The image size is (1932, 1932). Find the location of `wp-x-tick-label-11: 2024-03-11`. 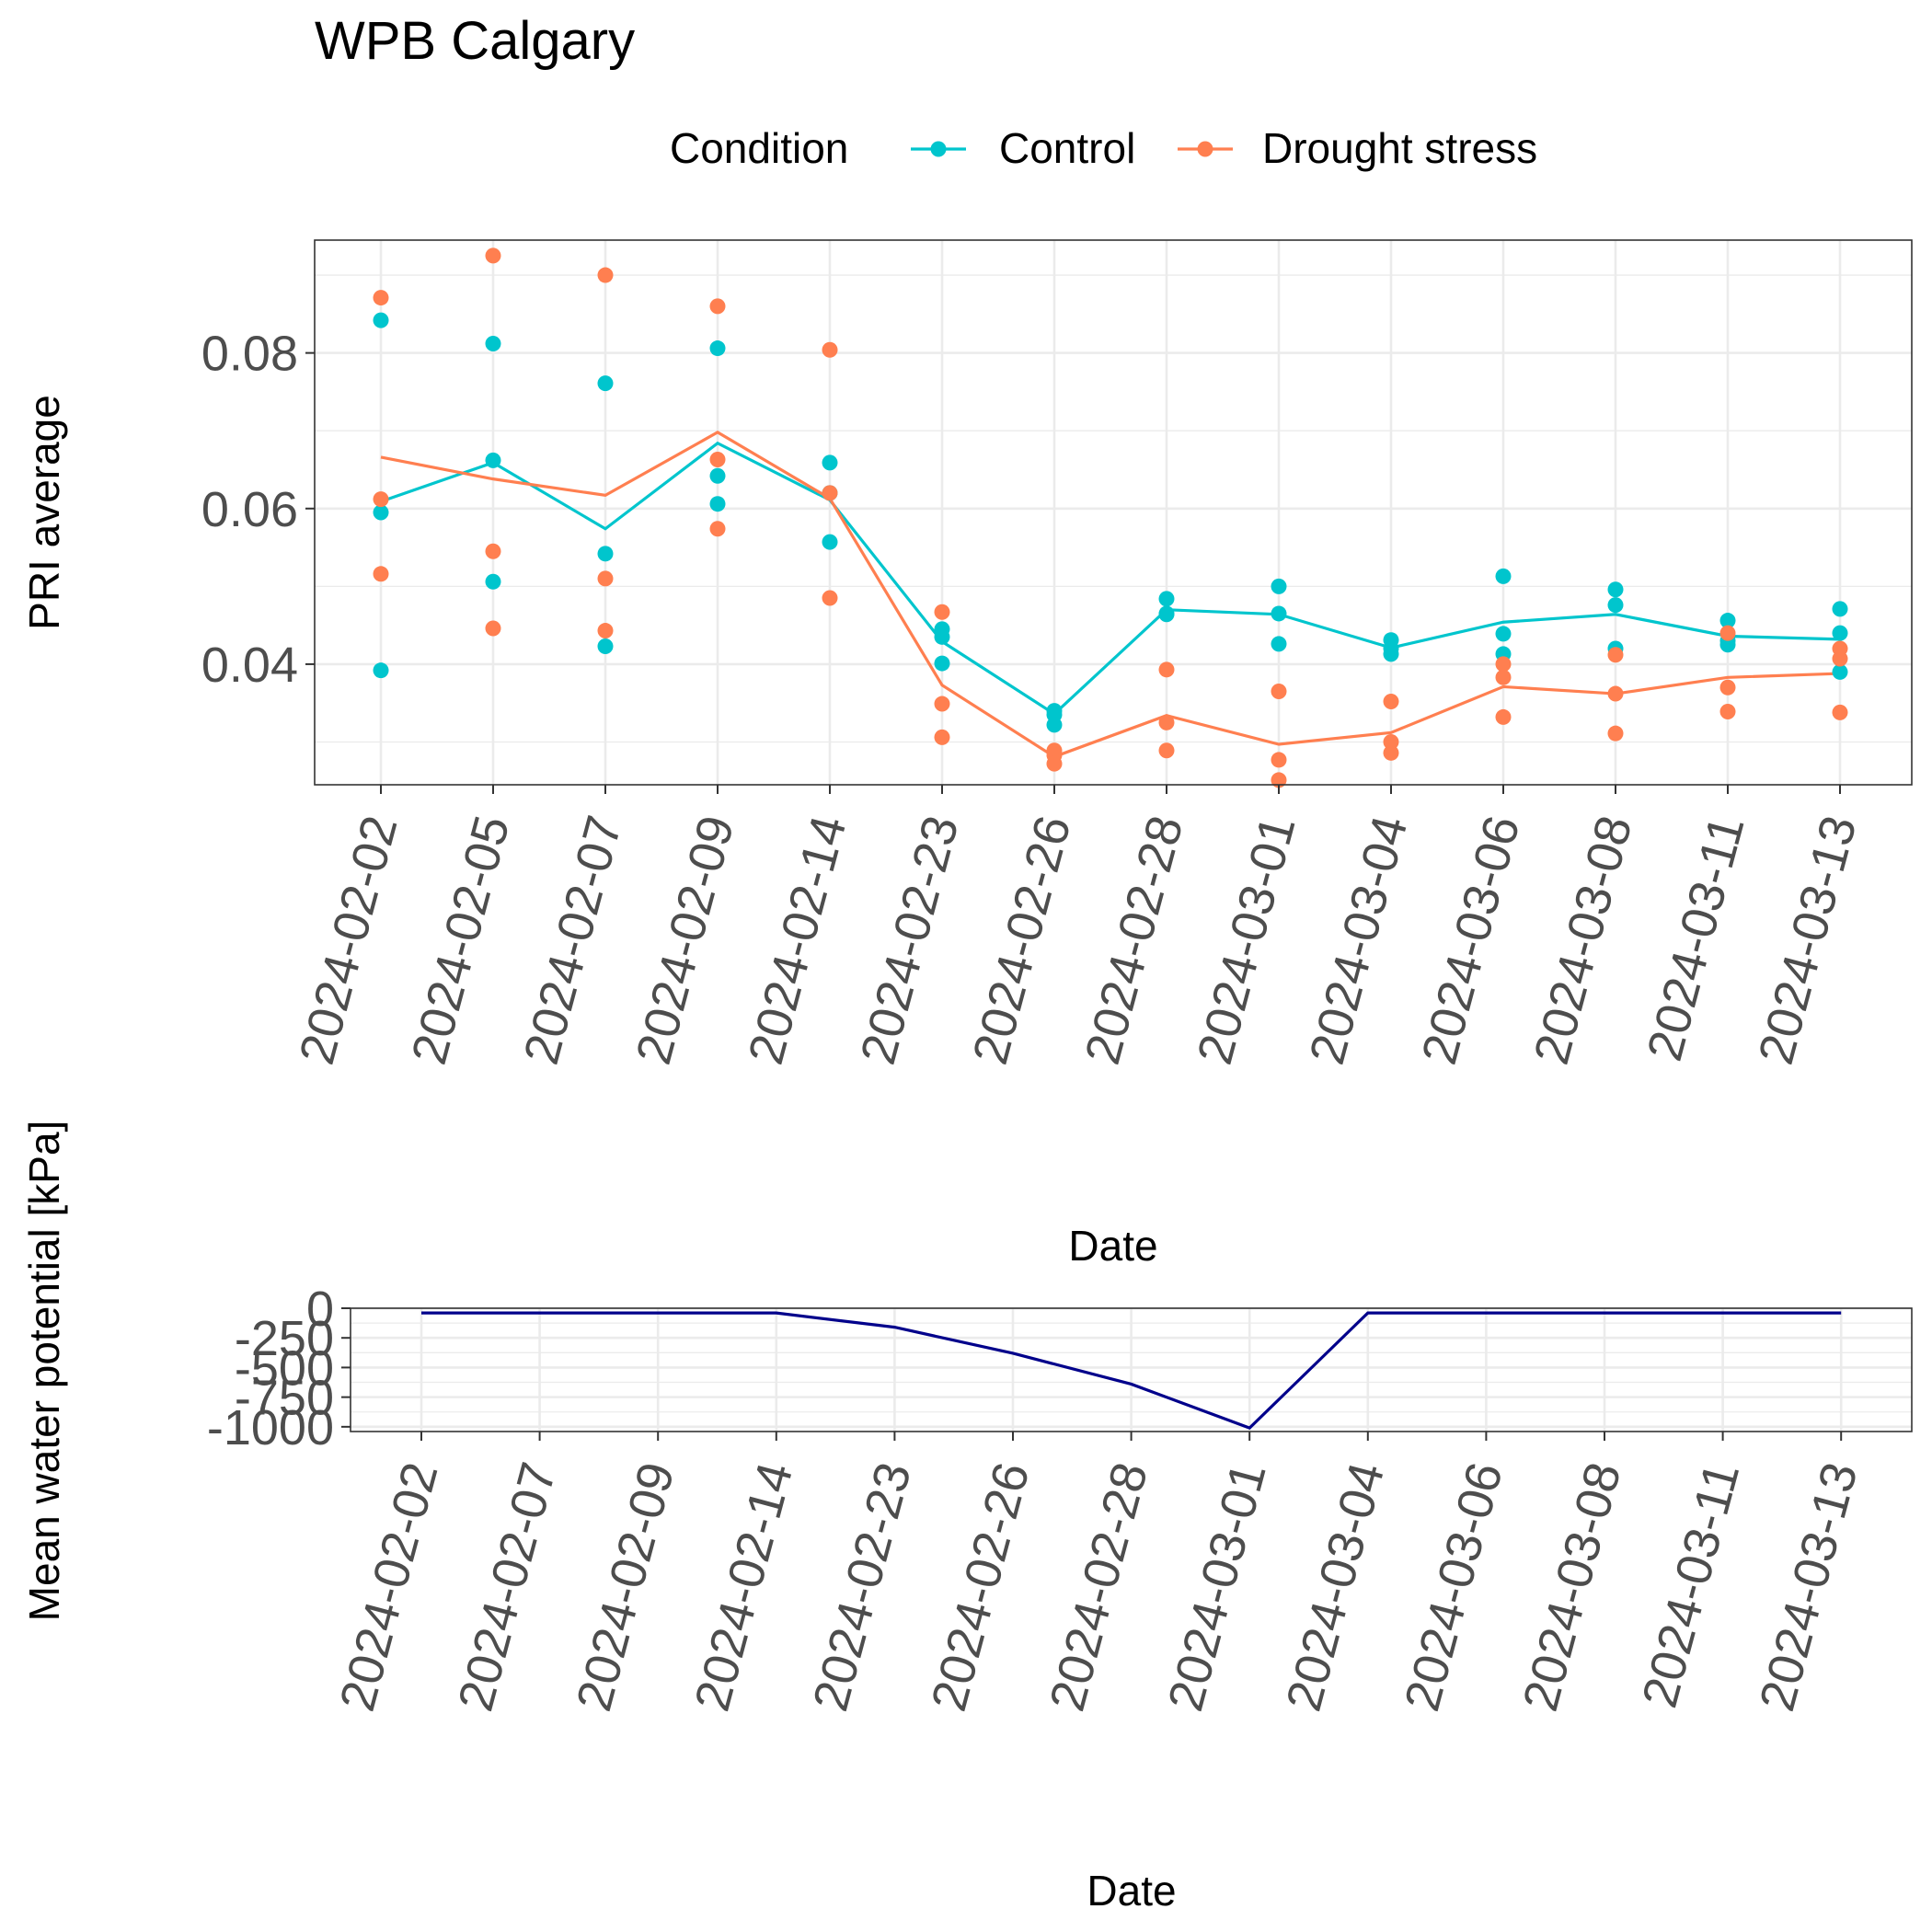

wp-x-tick-label-11: 2024-03-11 is located at coordinates (1691, 1585).